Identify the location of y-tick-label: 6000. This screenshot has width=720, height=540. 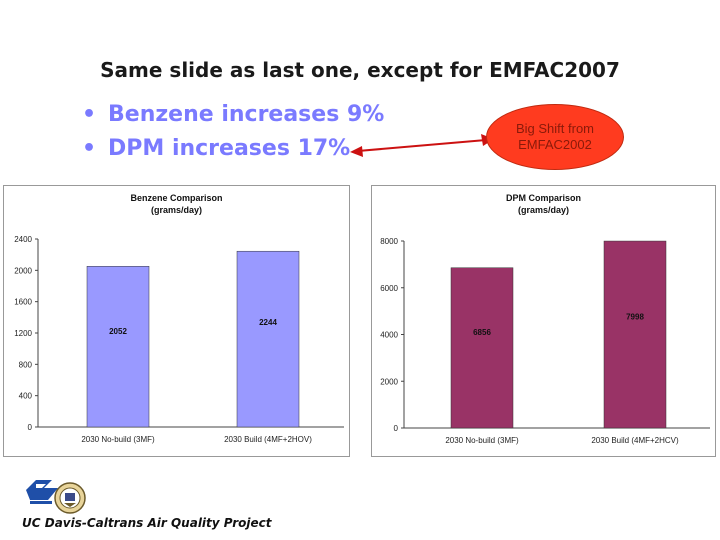
(389, 288).